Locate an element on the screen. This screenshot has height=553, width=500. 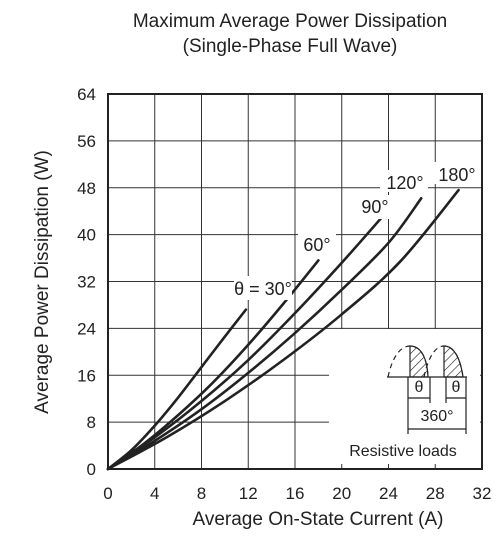
curve-label-60: 60° is located at coordinates (316, 245).